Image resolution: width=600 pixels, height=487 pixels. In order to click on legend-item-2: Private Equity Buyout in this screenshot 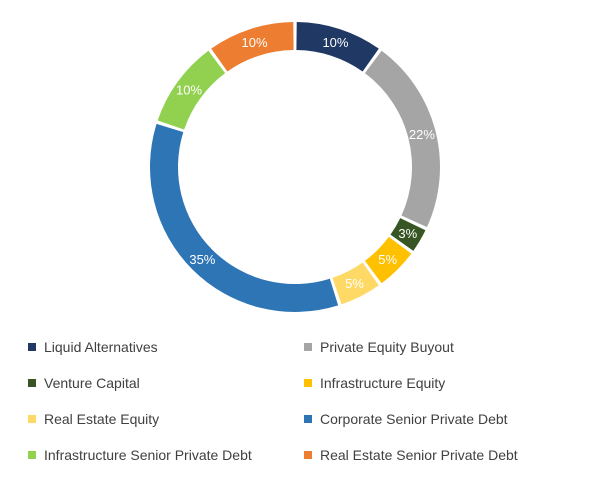, I will do `click(442, 346)`.